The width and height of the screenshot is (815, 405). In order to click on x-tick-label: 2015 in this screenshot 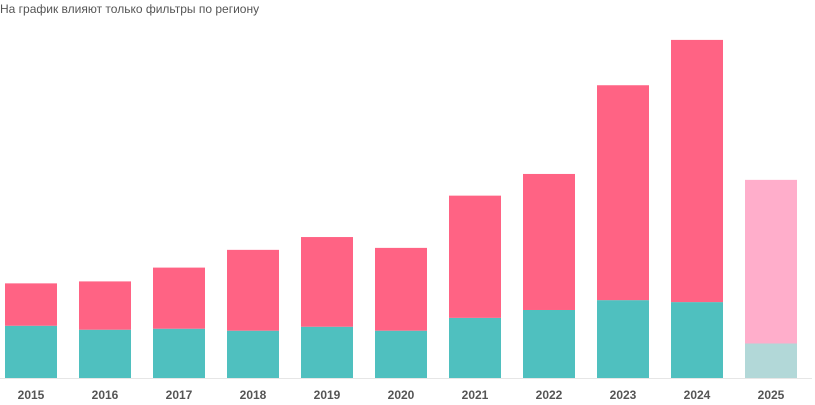, I will do `click(31, 395)`.